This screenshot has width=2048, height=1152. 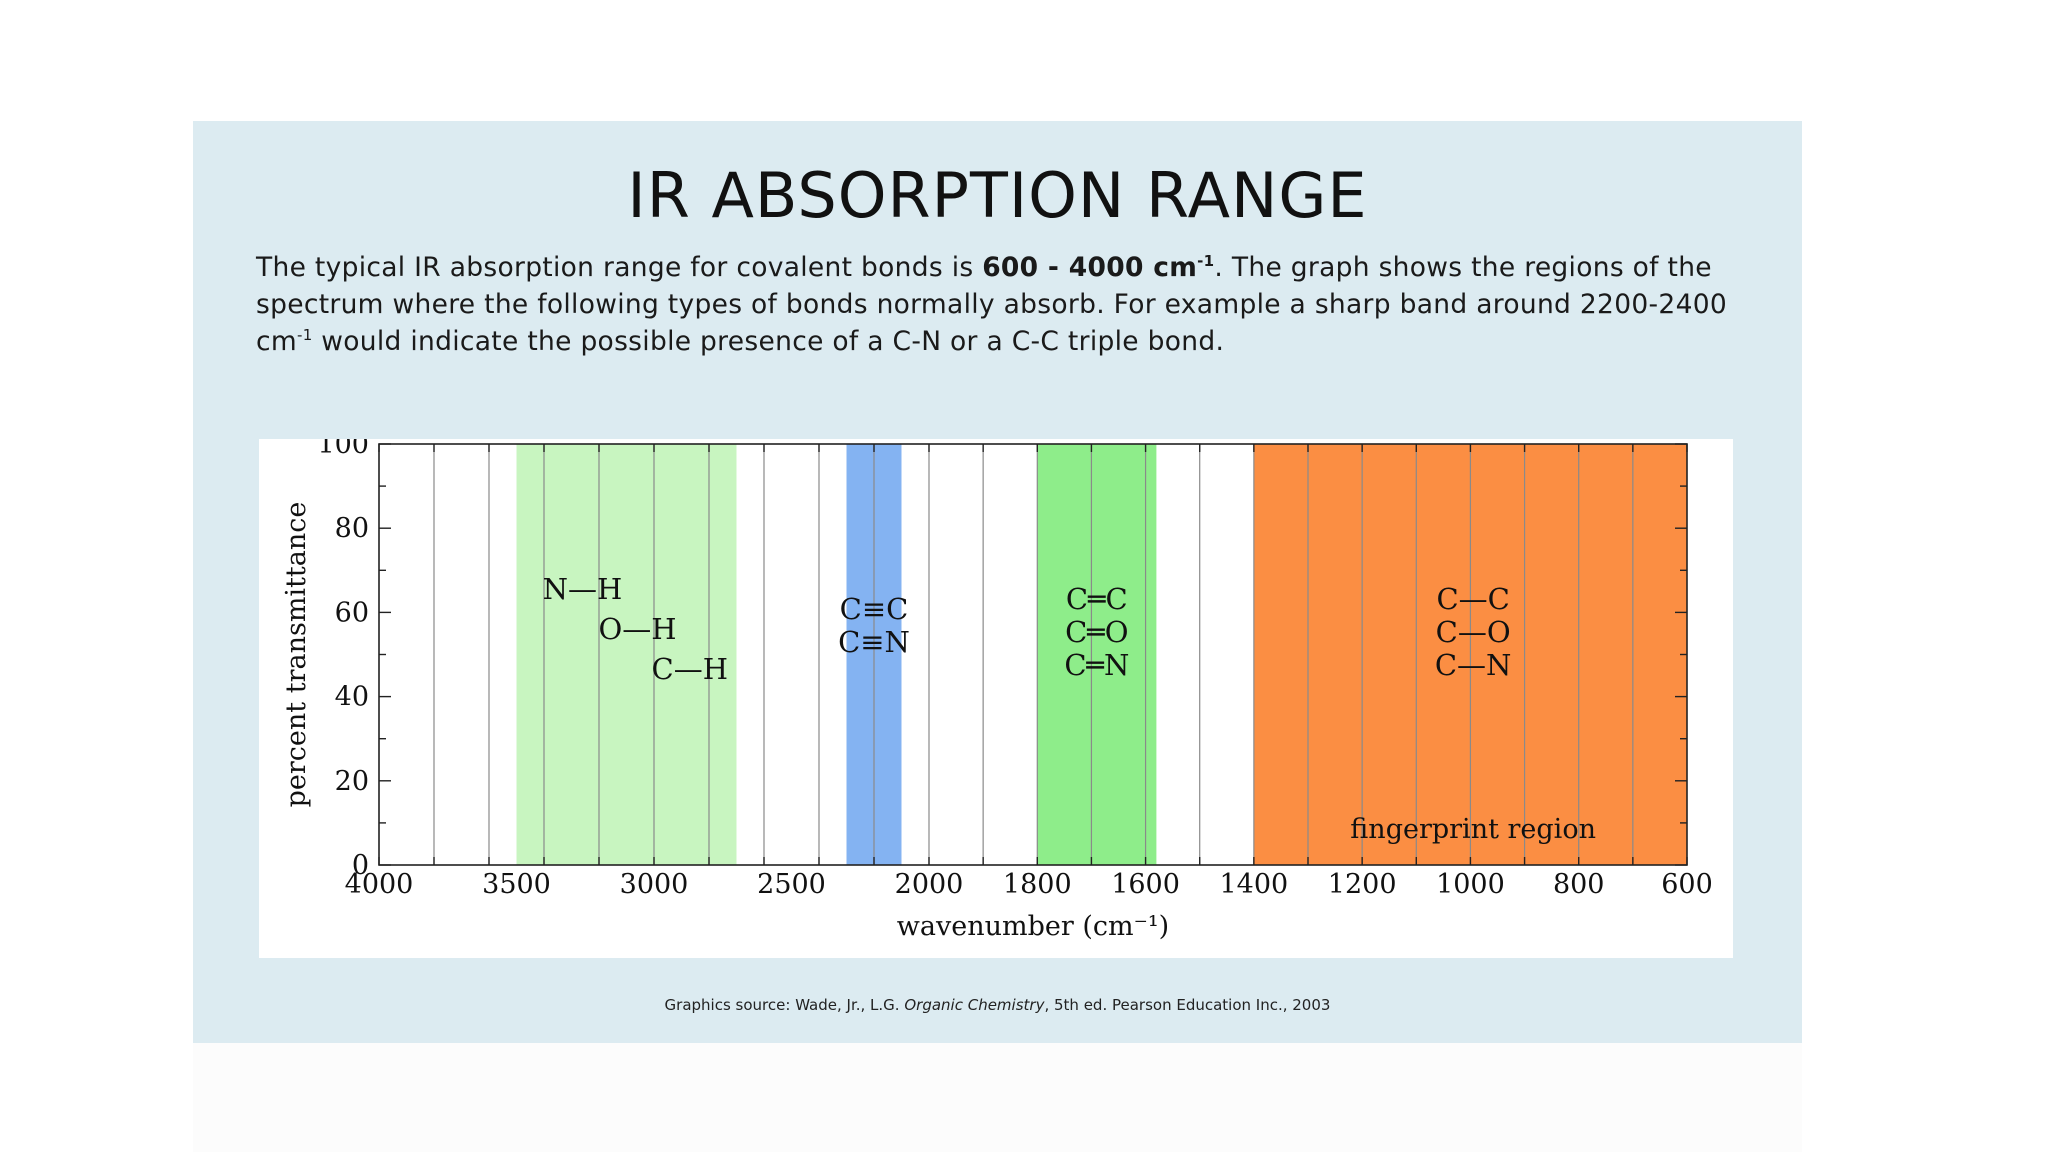 I want to click on bond-label-region-3: C═O, so click(x=1096, y=632).